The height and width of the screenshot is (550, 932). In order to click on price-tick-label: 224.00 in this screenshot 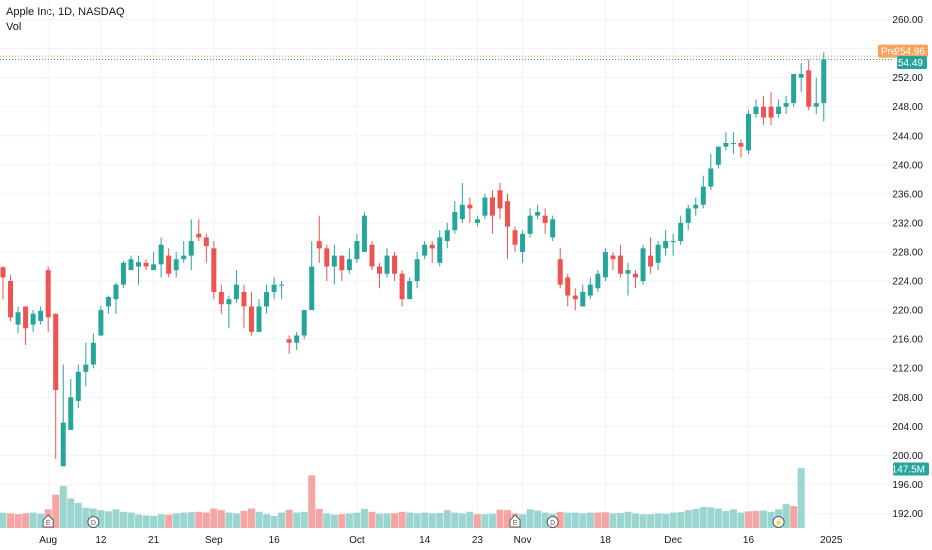, I will do `click(907, 282)`.